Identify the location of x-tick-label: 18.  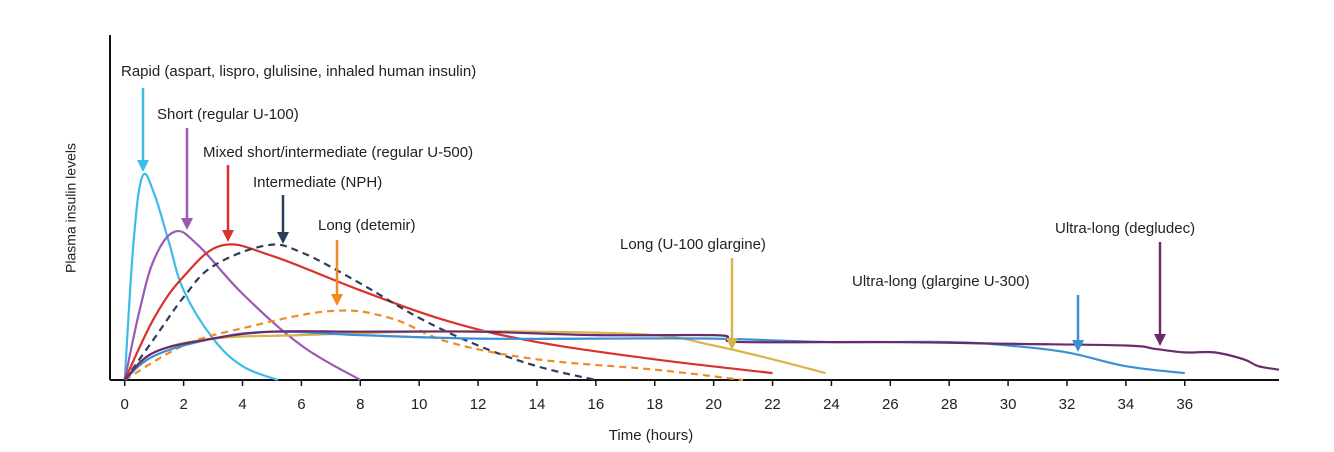
(654, 404).